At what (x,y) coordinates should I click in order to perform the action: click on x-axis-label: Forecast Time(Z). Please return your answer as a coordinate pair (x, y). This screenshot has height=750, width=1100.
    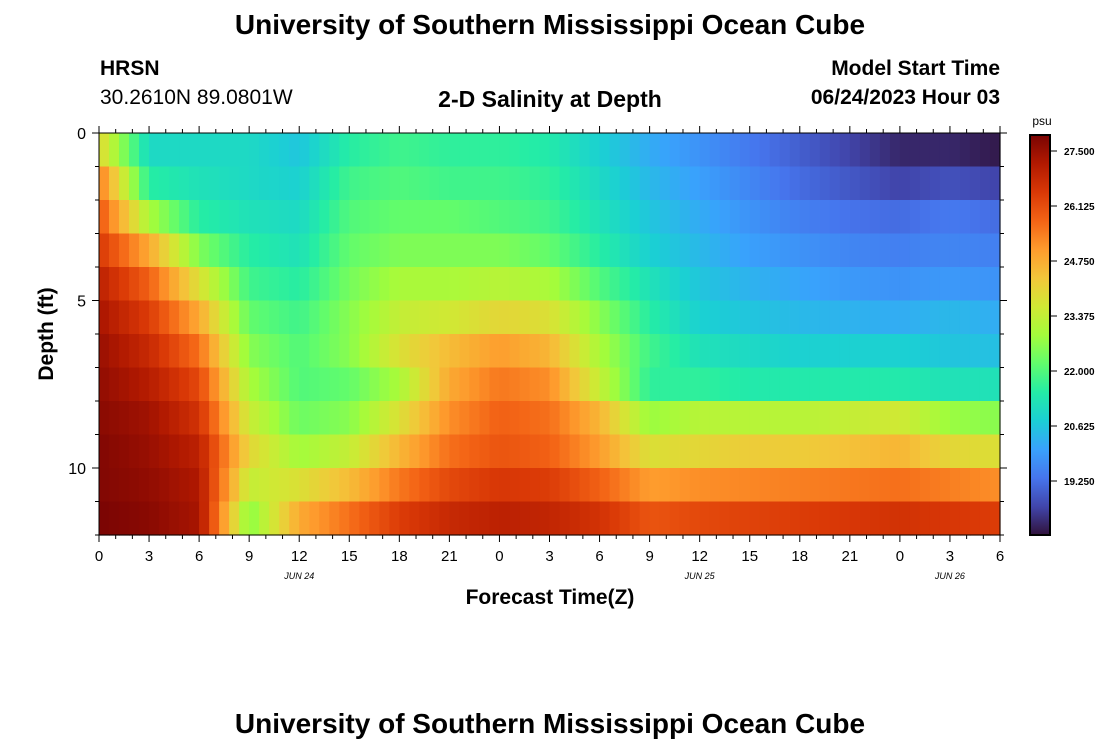
    Looking at the image, I should click on (550, 597).